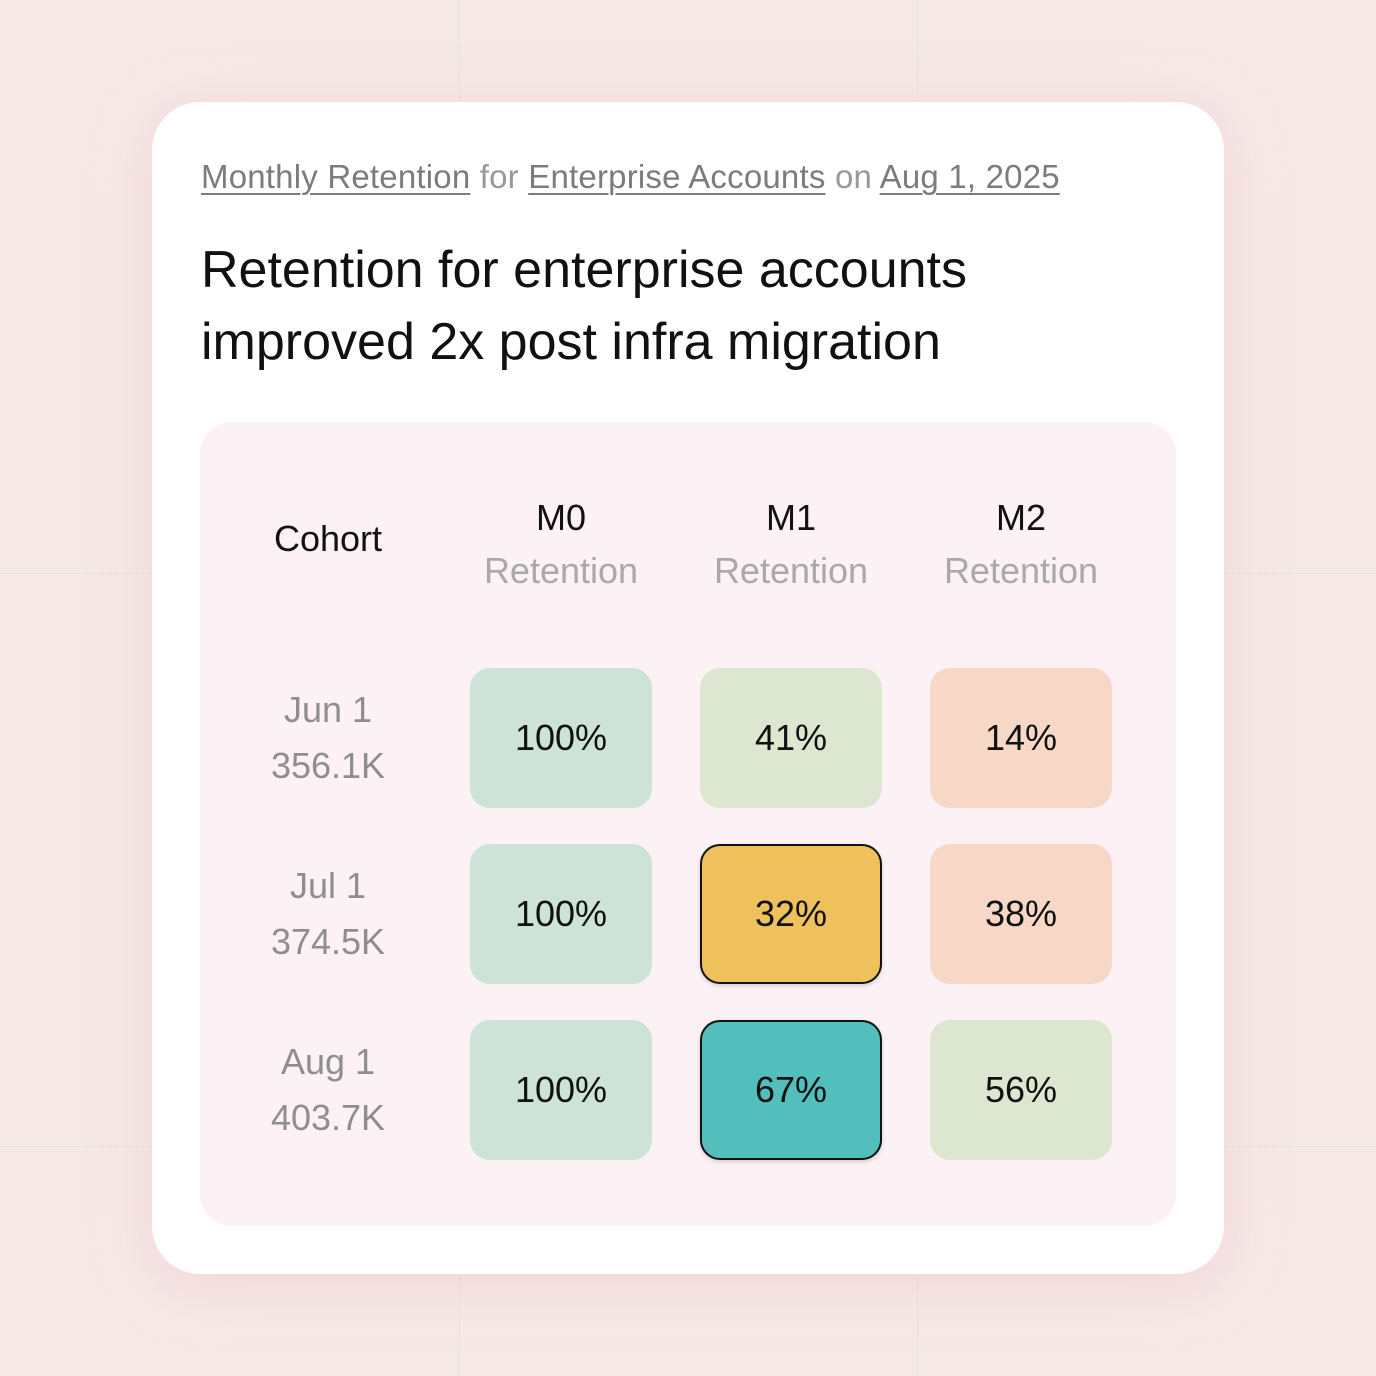  Describe the element at coordinates (560, 517) in the screenshot. I see `column-header-label: M0` at that location.